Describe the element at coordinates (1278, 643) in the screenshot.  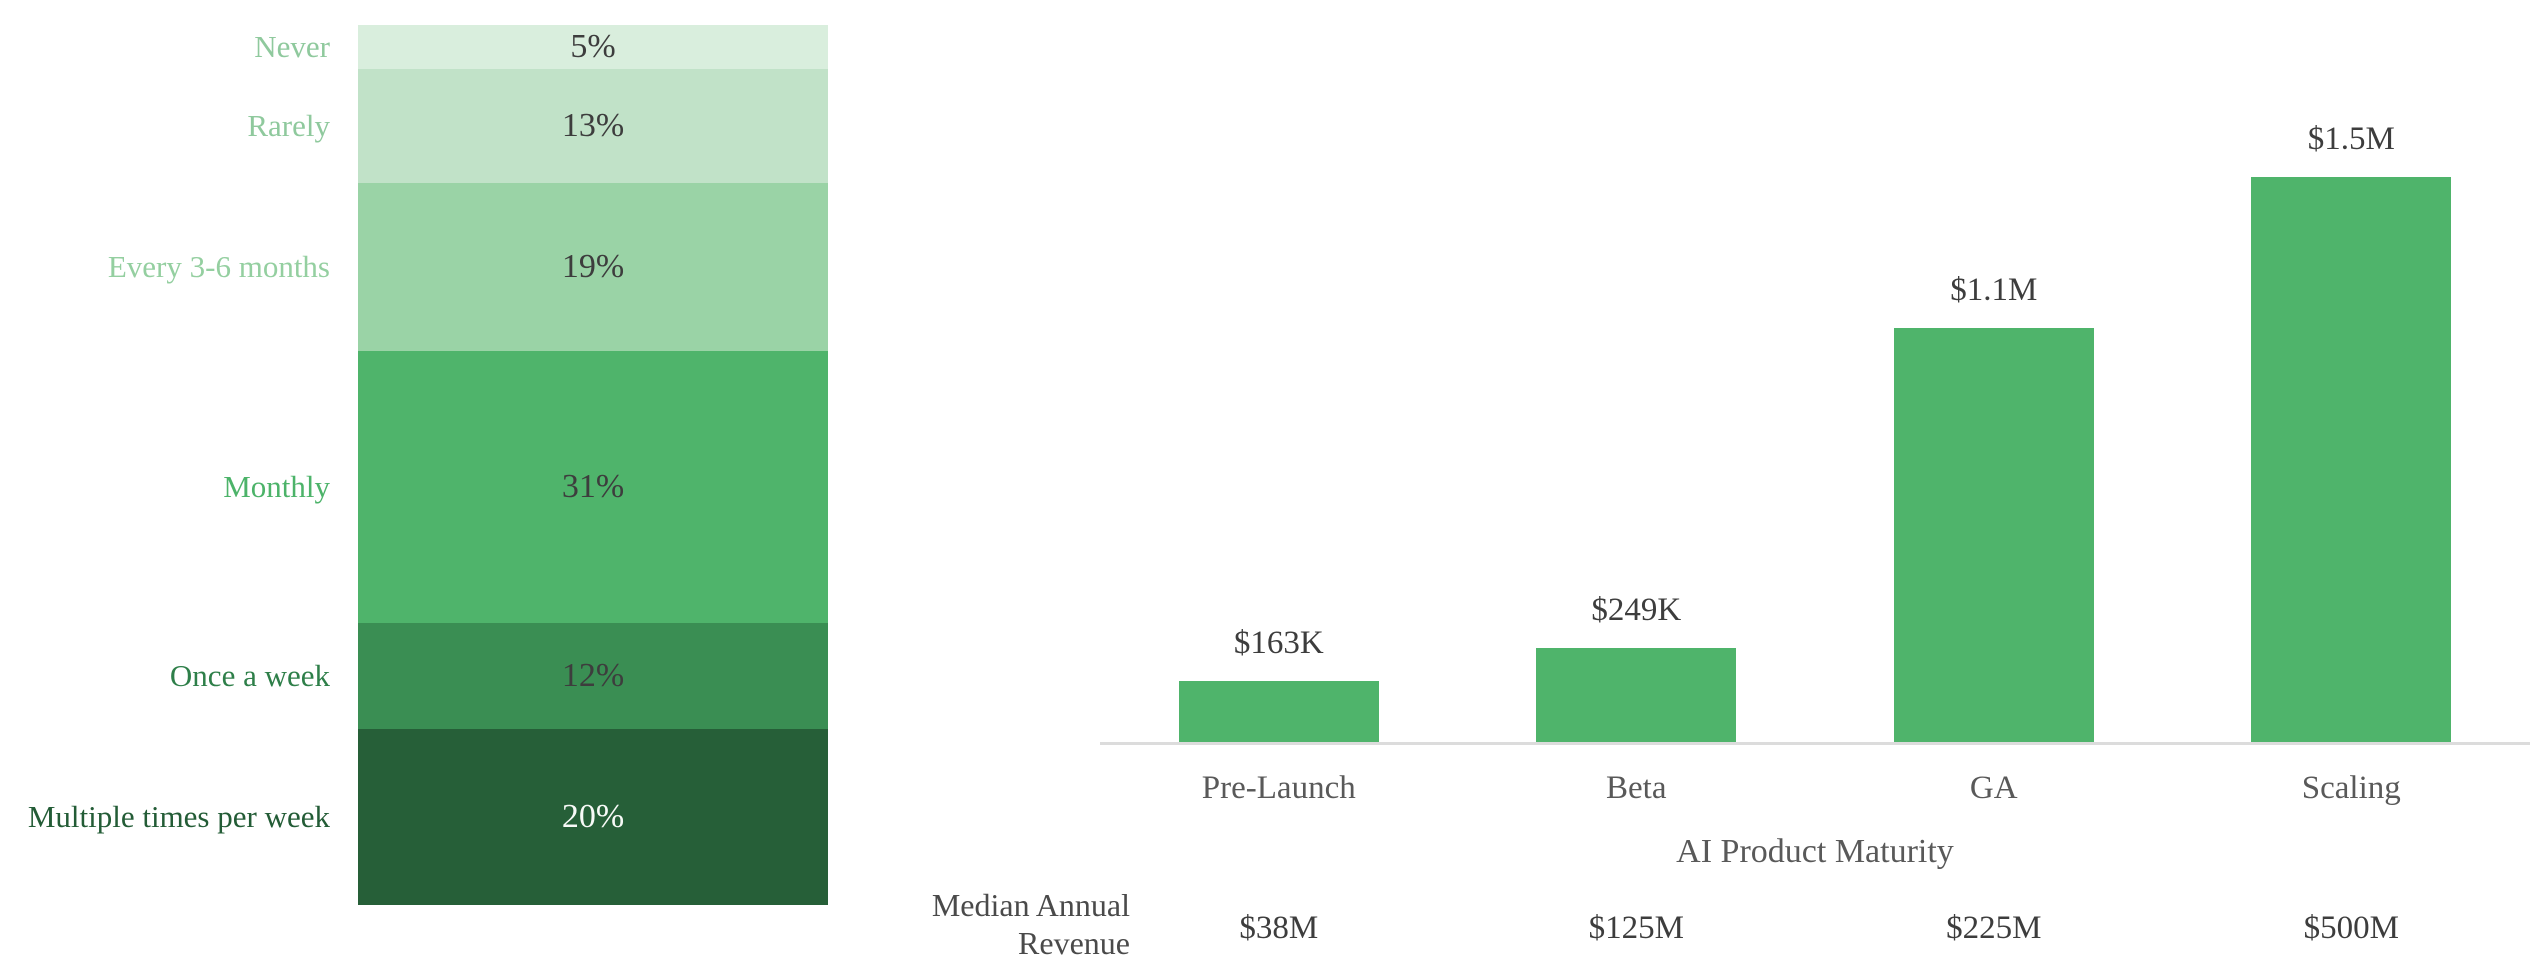
I see `bar-value-label: $163K` at that location.